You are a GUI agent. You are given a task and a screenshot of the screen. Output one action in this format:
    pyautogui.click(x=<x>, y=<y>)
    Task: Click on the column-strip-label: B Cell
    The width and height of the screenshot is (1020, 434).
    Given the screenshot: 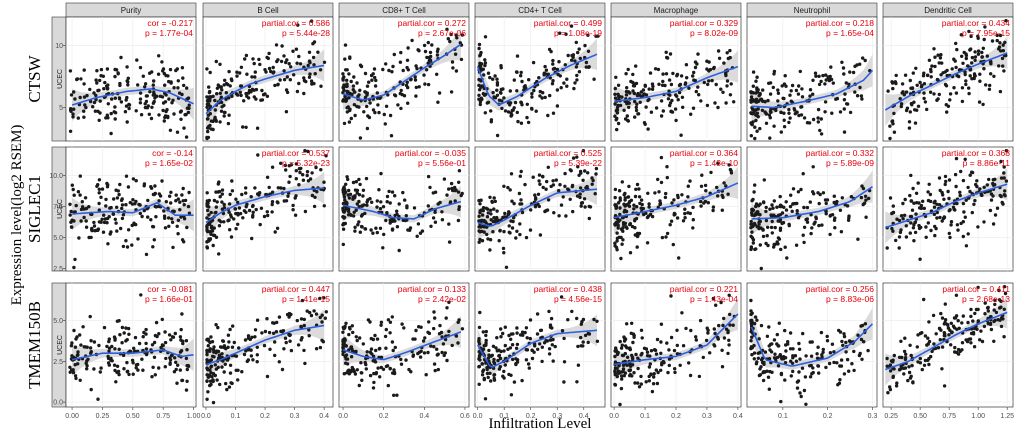 What is the action you would take?
    pyautogui.click(x=268, y=10)
    